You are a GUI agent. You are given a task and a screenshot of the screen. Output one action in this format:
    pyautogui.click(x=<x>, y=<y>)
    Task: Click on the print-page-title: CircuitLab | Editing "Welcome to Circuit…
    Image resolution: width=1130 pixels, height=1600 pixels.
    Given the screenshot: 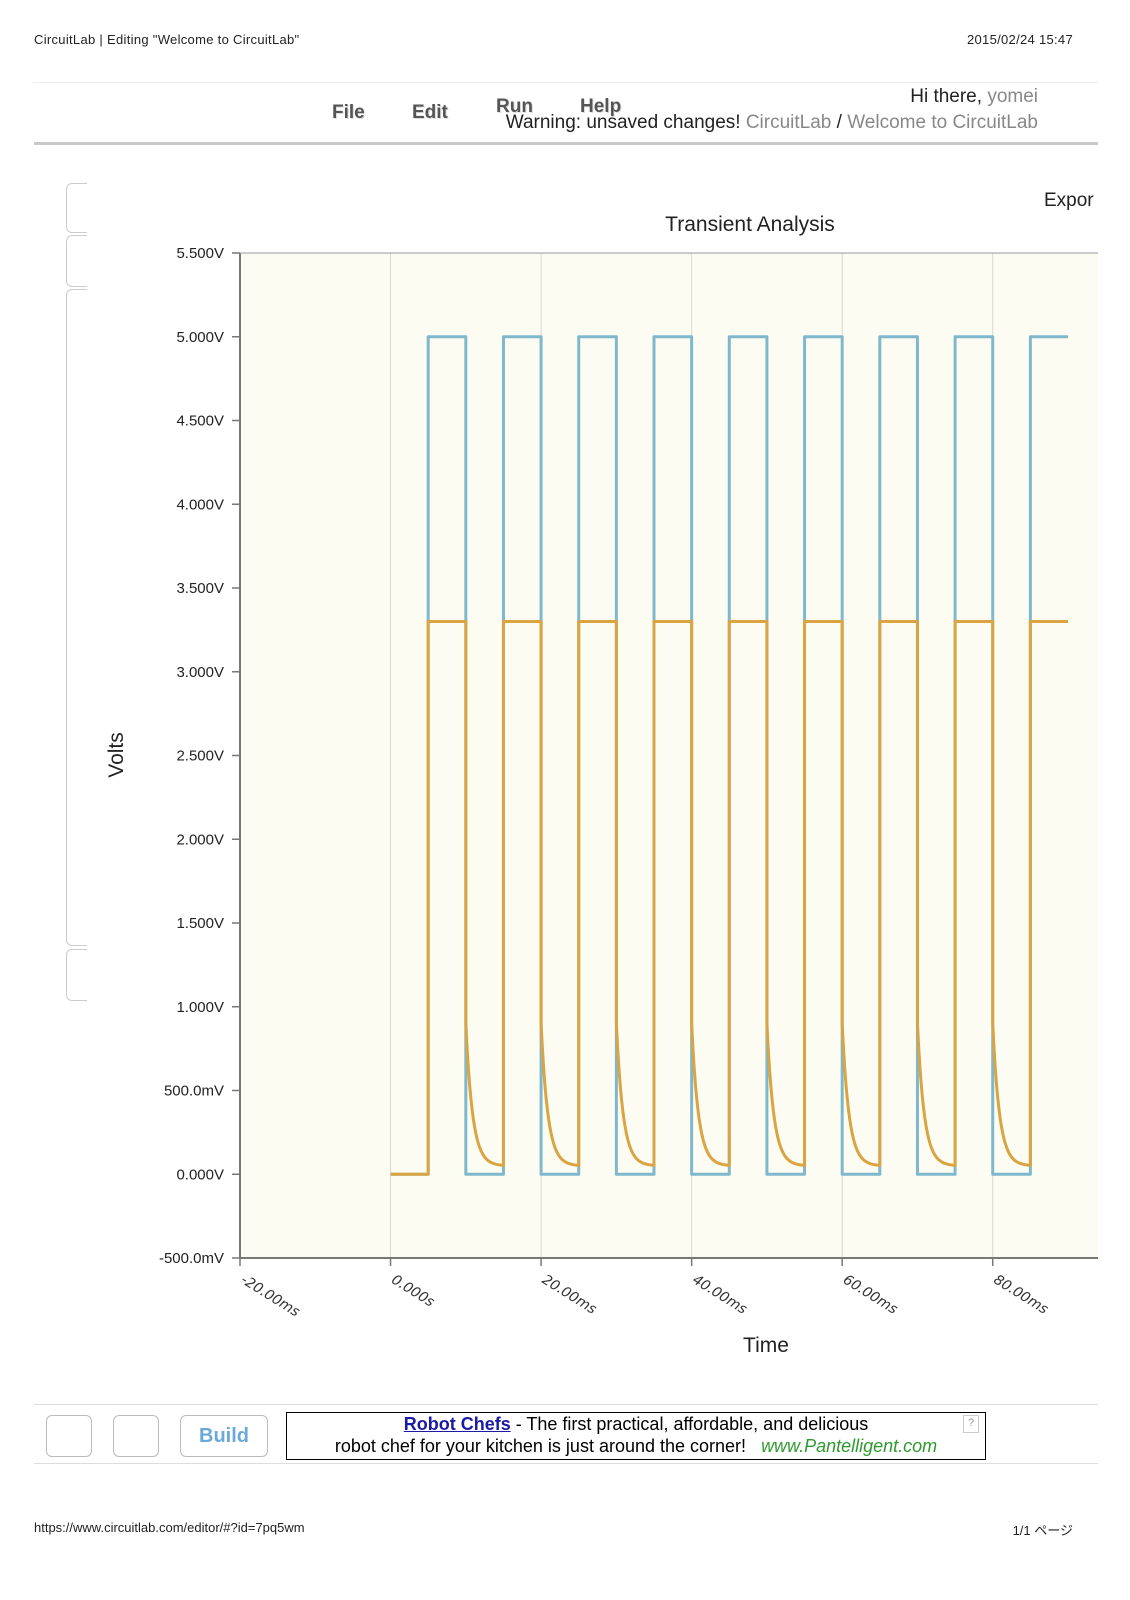 What is the action you would take?
    pyautogui.click(x=167, y=39)
    